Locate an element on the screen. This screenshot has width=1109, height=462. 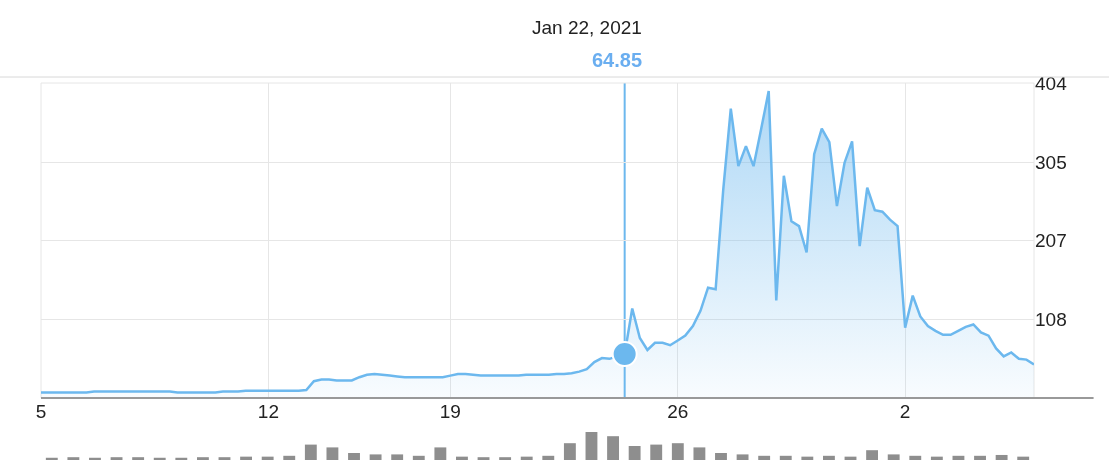
x-tick-label: 5 is located at coordinates (41, 411).